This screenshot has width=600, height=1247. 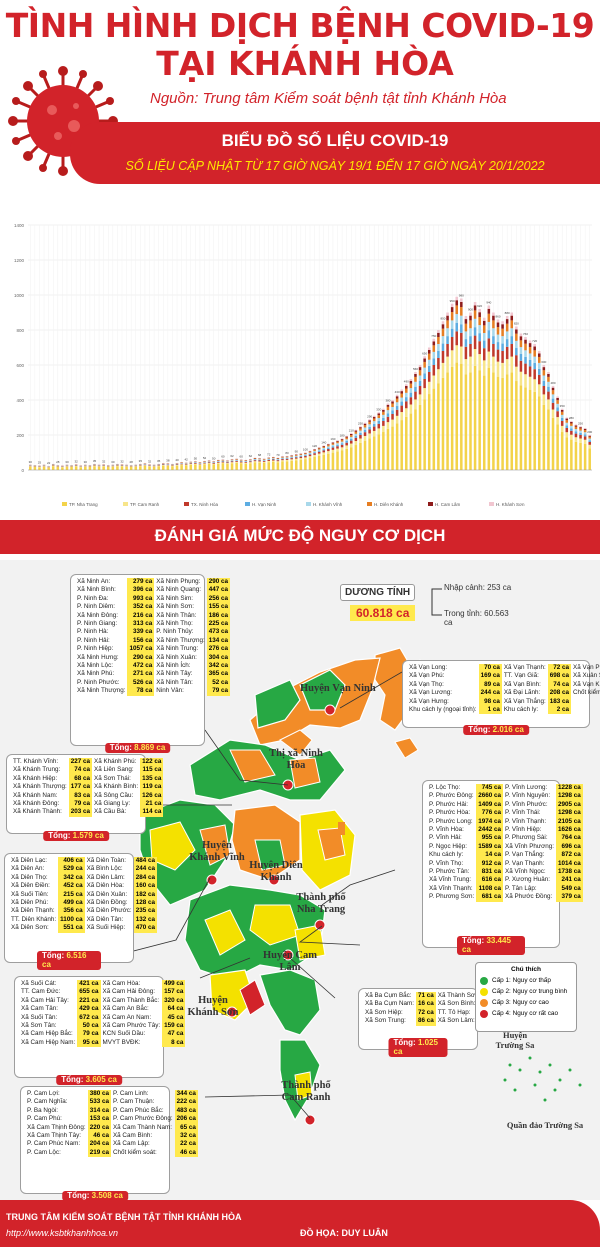 What do you see at coordinates (152, 582) in the screenshot?
I see `ward-row: Xã Ninh An: 279 ca Xã Ninh Phụng: 290 ca` at bounding box center [152, 582].